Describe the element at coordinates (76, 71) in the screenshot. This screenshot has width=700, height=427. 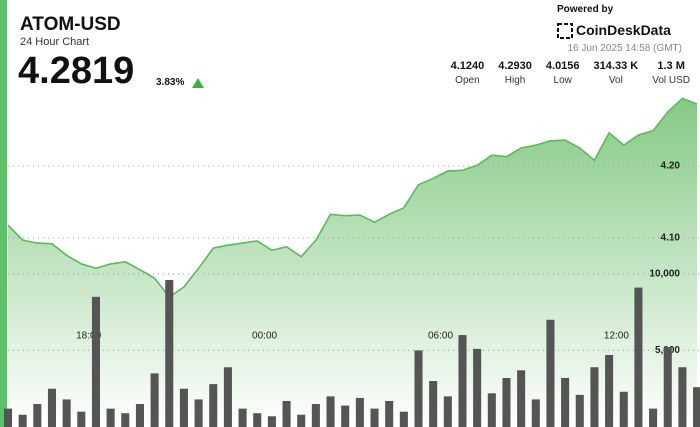
I see `price: 4.2819` at that location.